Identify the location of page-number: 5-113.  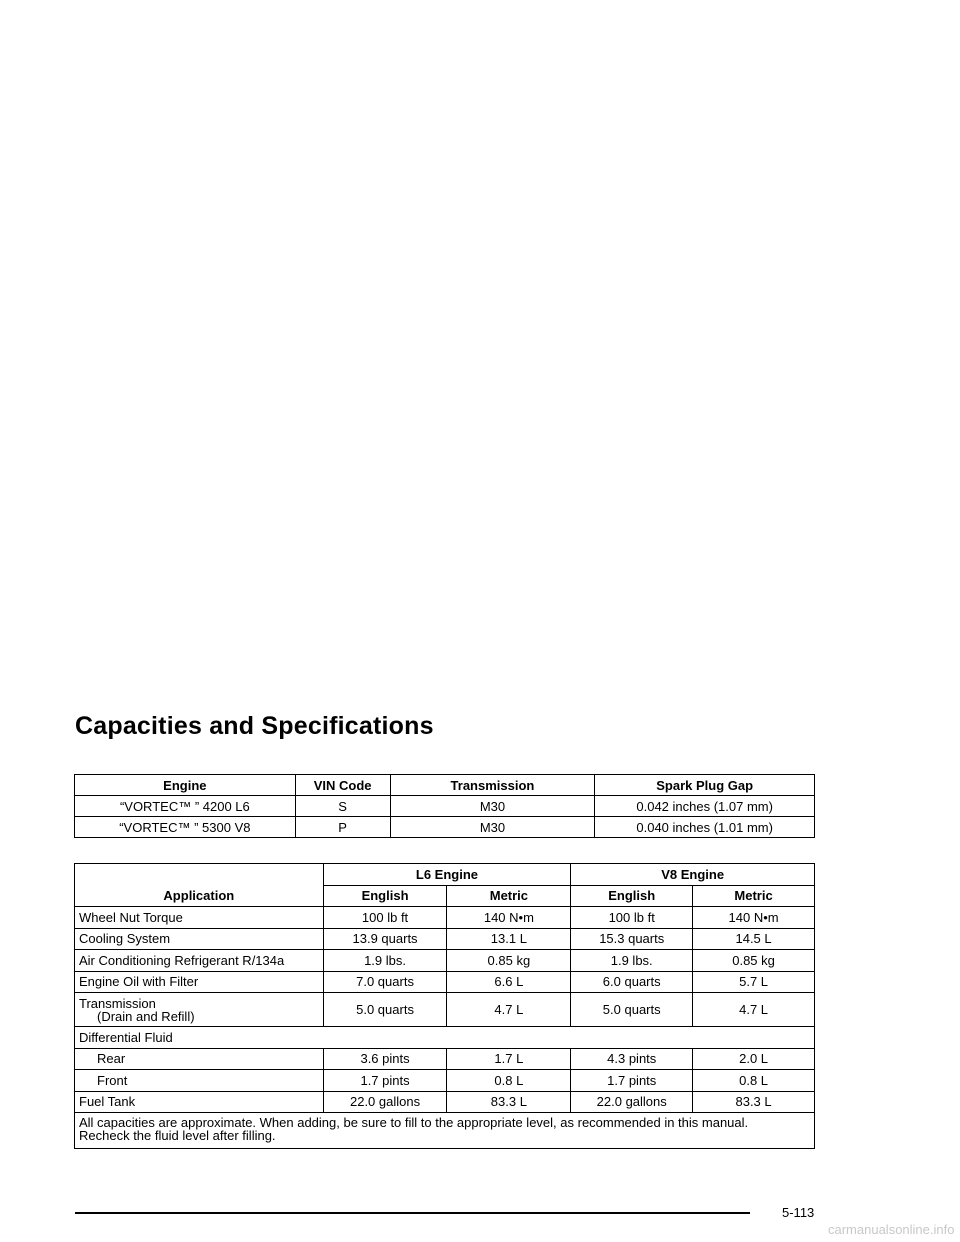
(798, 1212).